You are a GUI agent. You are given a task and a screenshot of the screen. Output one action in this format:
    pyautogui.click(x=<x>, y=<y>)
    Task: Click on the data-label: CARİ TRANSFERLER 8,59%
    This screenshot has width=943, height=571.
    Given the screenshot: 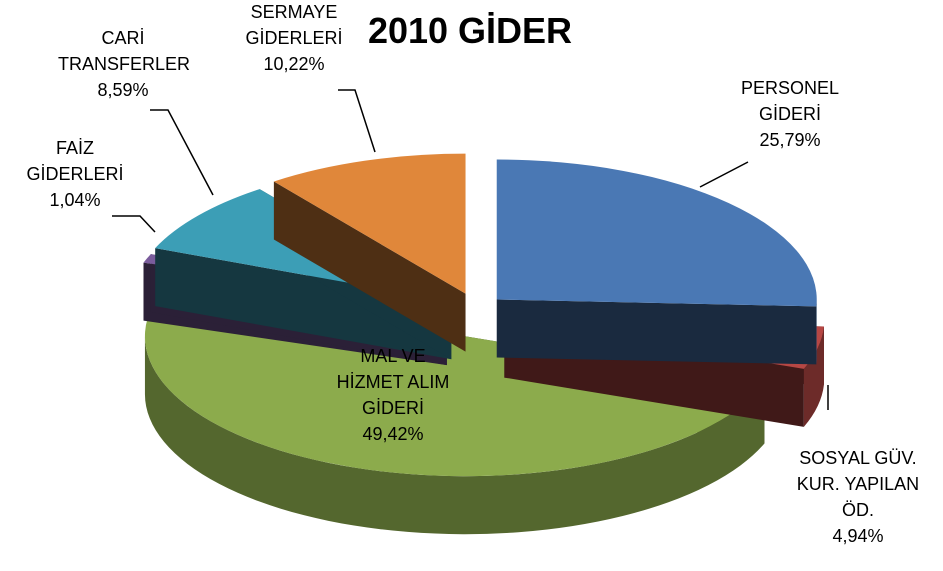 What is the action you would take?
    pyautogui.click(x=124, y=64)
    